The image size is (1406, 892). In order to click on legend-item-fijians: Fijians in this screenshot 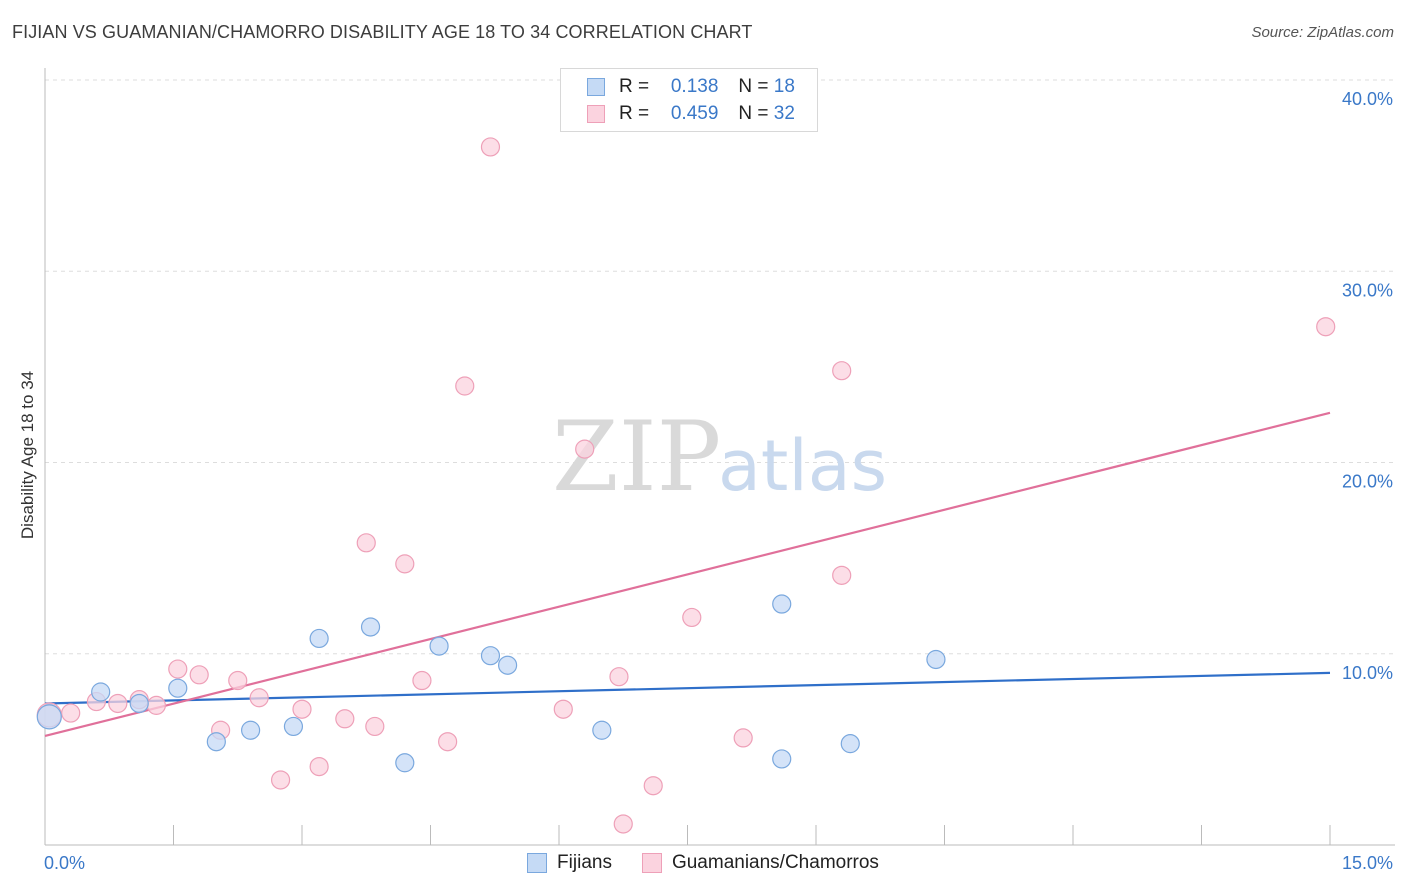, I will do `click(569, 863)`.